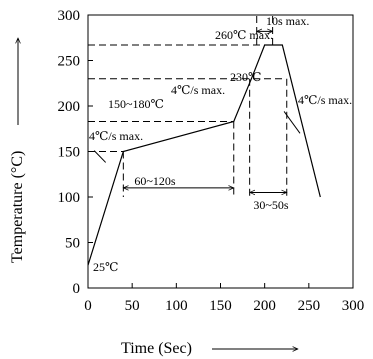 The image size is (373, 359). Describe the element at coordinates (264, 306) in the screenshot. I see `x-tick-label: 200` at that location.